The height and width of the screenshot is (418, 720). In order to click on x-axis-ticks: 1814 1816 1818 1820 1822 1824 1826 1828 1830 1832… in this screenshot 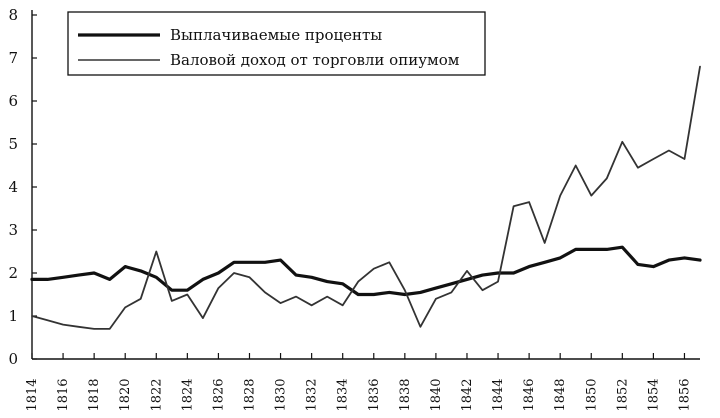, I will do `click(358, 382)`.